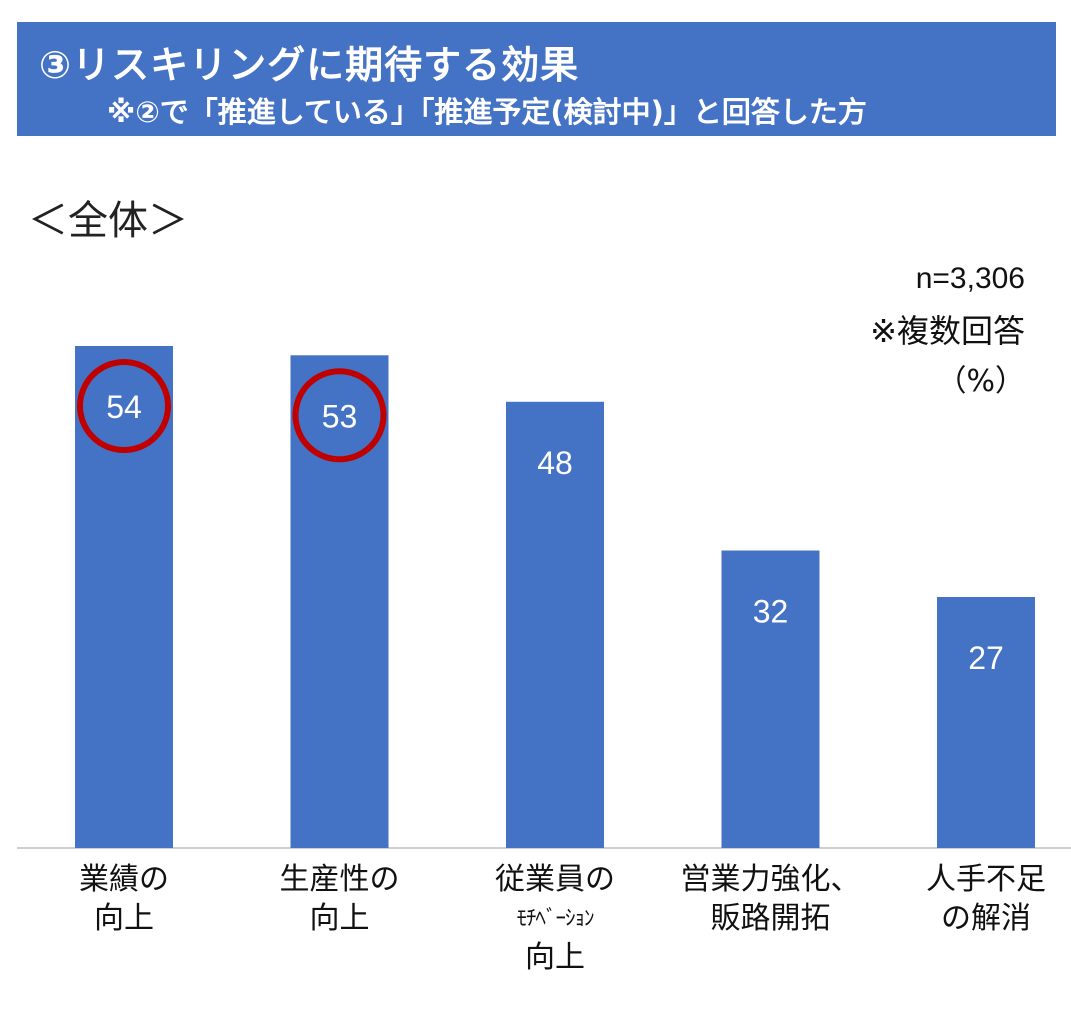 This screenshot has height=1022, width=1071. I want to click on multiple-answer-note: ※複数回答, so click(947, 331).